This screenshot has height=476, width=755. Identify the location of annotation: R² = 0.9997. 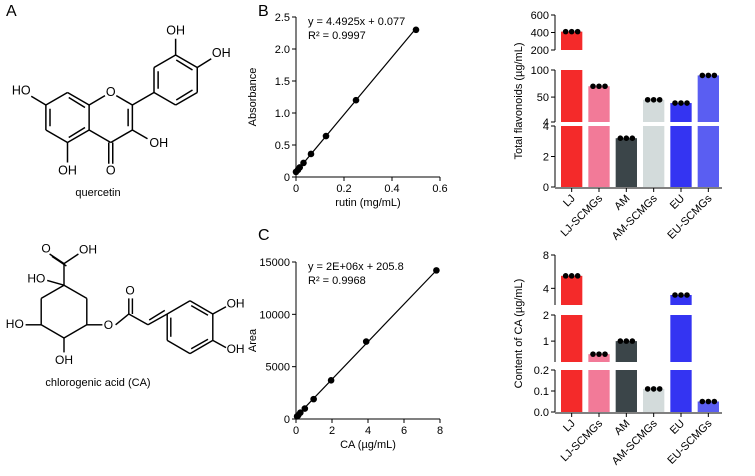
(337, 36).